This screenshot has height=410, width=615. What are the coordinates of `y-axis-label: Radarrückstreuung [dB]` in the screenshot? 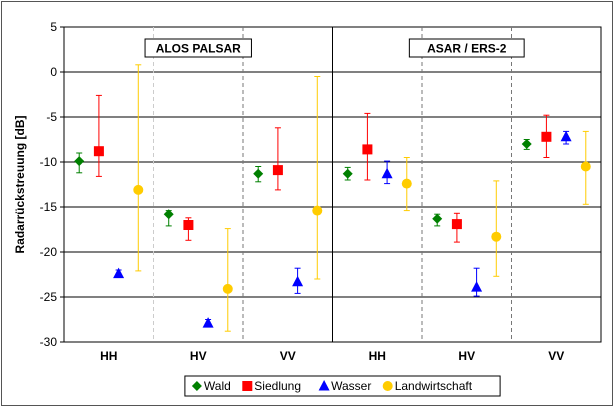 It's located at (20, 184).